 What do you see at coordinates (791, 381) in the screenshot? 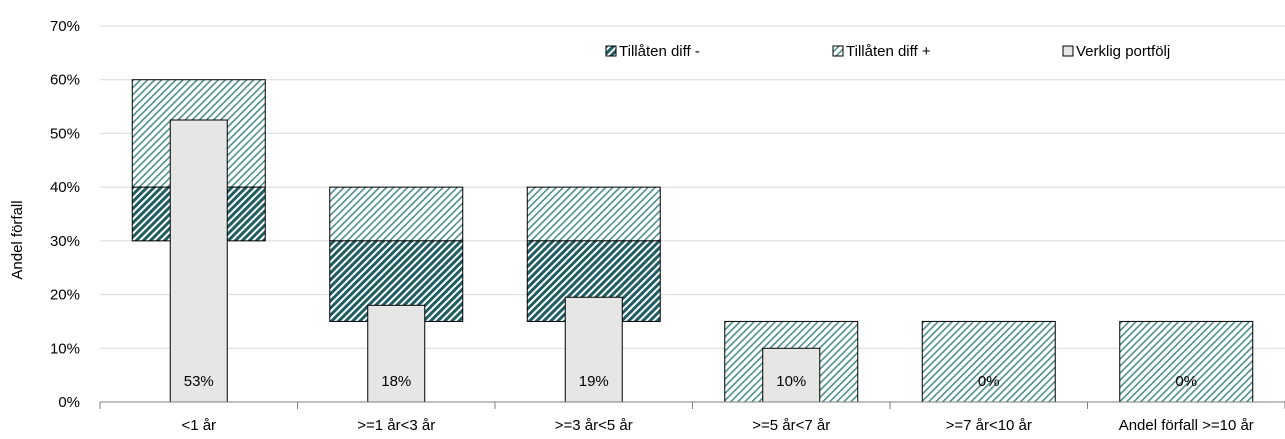
I see `data-label: 10%` at bounding box center [791, 381].